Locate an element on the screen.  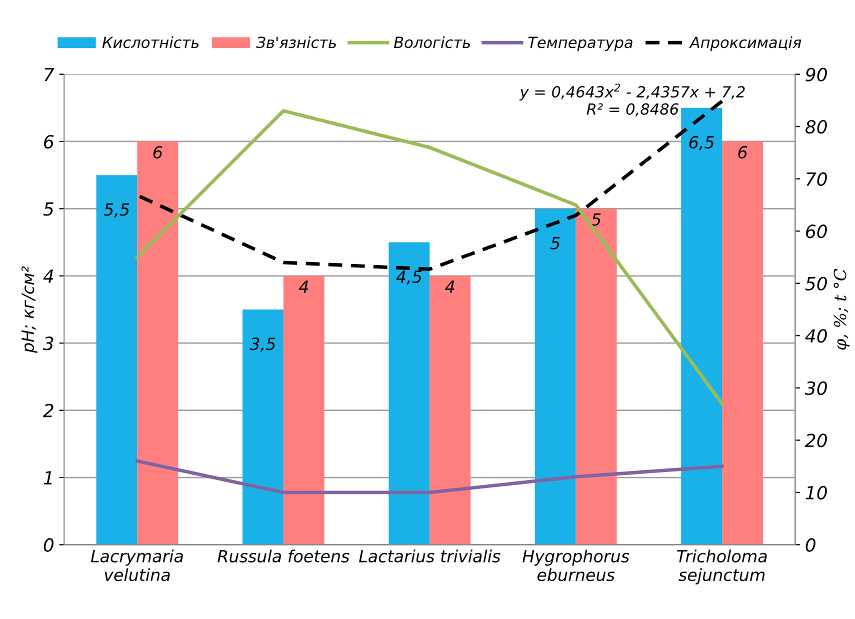
y-tick-label: 0 is located at coordinates (49, 545).